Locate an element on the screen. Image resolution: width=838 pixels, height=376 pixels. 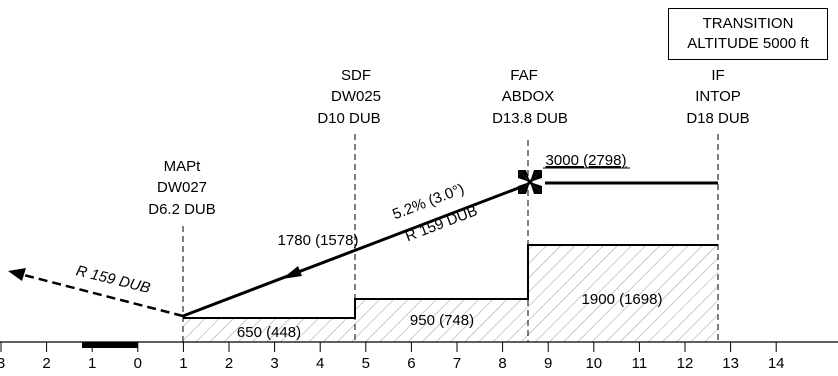
distance-tick-label: 12 is located at coordinates (685, 363).